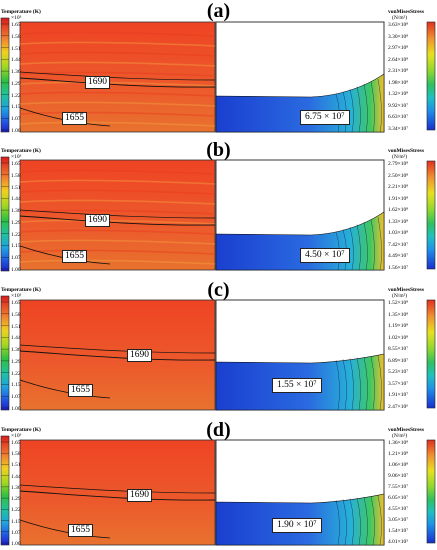 The width and height of the screenshot is (437, 550). Describe the element at coordinates (398, 117) in the screenshot. I see `stress-tick-label: 6.63×10⁷` at that location.